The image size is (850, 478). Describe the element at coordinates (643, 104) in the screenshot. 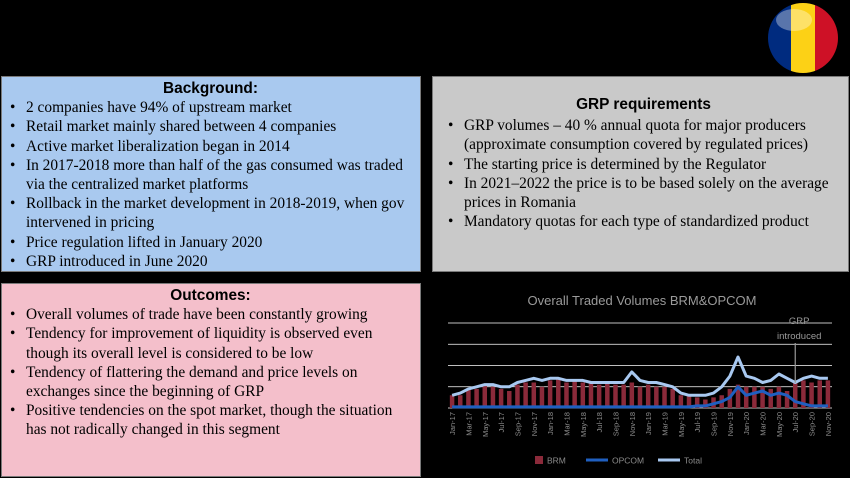

I see `grp-title: GRP requirements` at that location.